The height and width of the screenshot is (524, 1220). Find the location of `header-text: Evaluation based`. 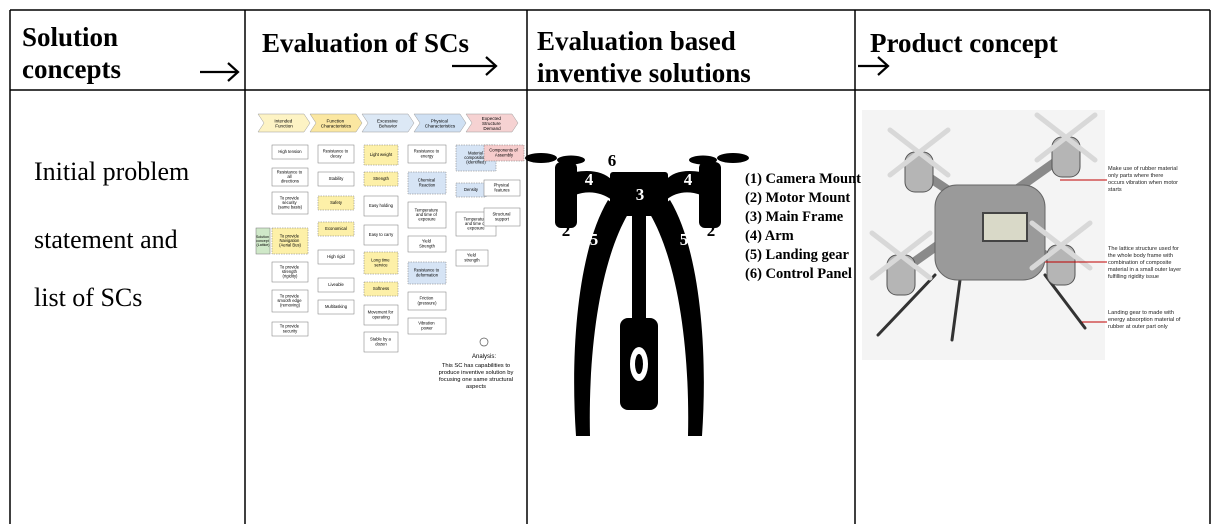

header-text: Evaluation based is located at coordinates (636, 41).